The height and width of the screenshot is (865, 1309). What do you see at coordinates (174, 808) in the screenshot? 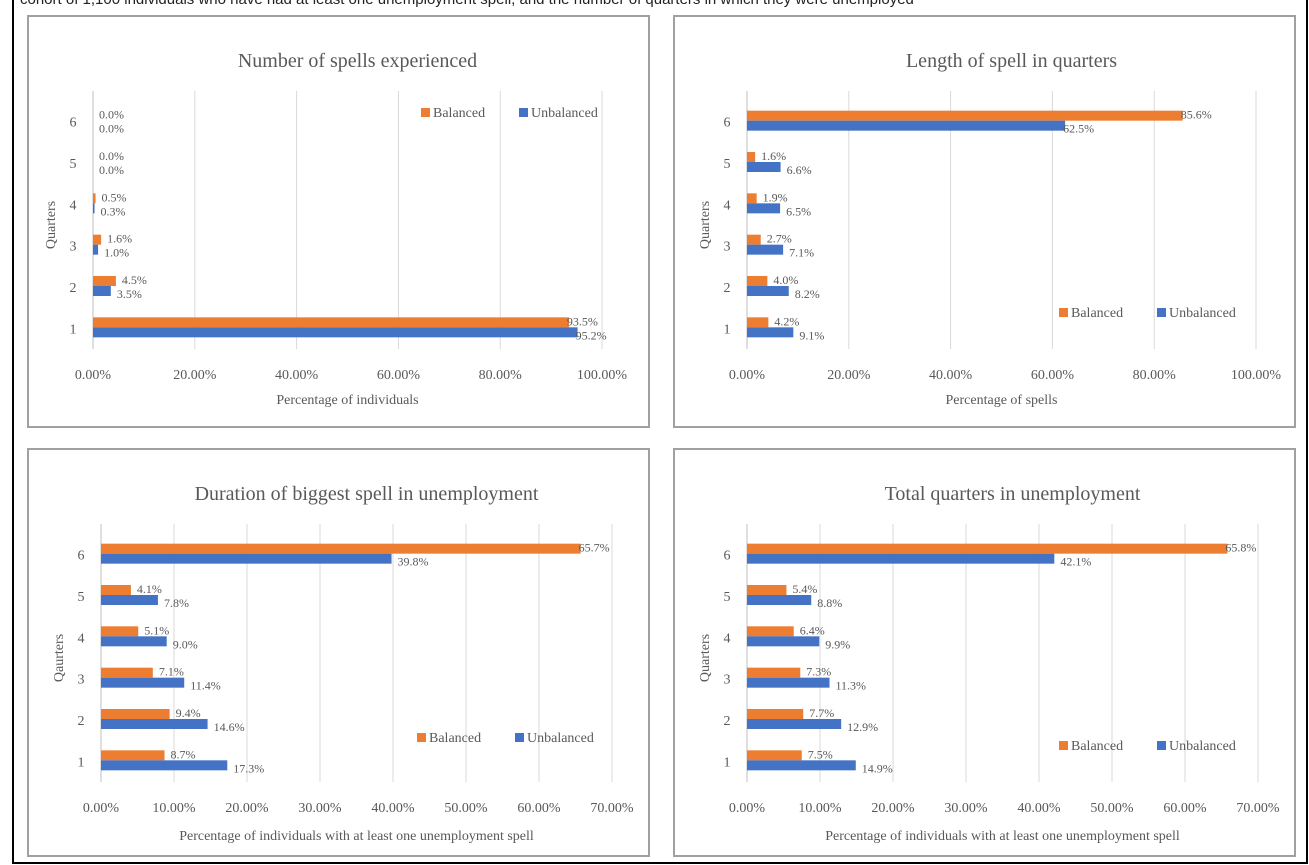
I see `x-tick-label: 10.00%` at bounding box center [174, 808].